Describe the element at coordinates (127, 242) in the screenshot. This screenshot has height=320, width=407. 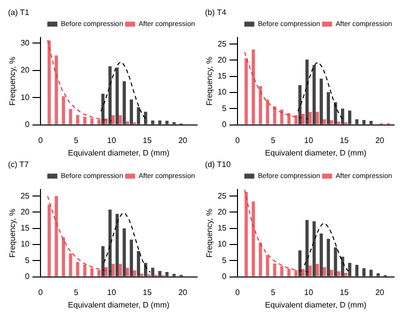
I see `line-series` at that location.